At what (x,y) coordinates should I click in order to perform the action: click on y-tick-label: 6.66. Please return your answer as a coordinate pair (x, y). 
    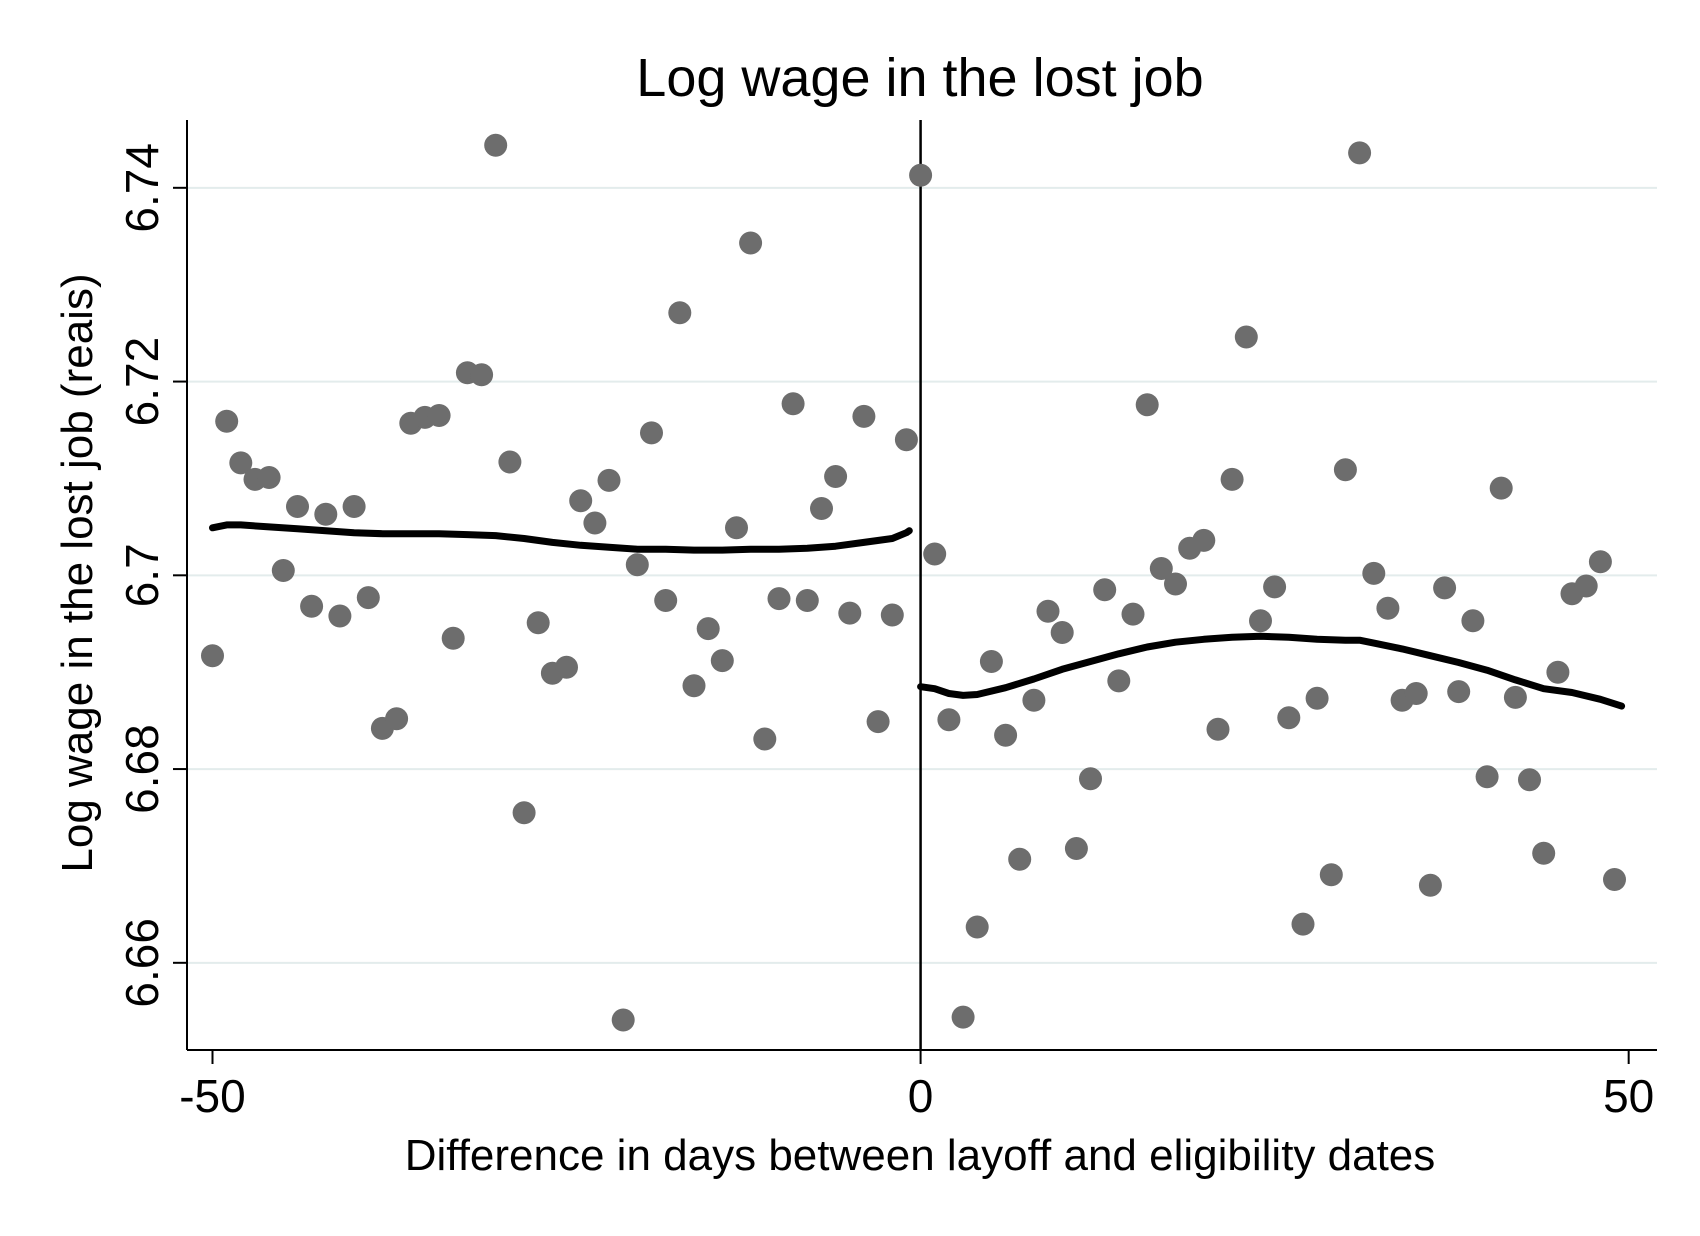
    Looking at the image, I should click on (142, 963).